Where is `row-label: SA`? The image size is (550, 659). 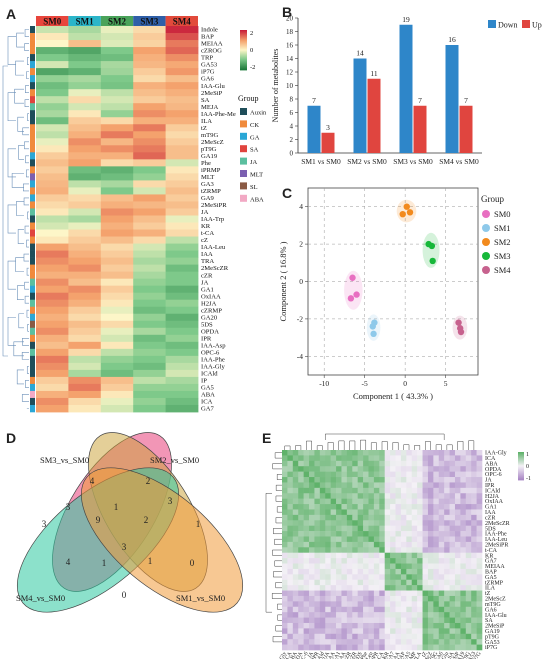
row-label: SA is located at coordinates (205, 100).